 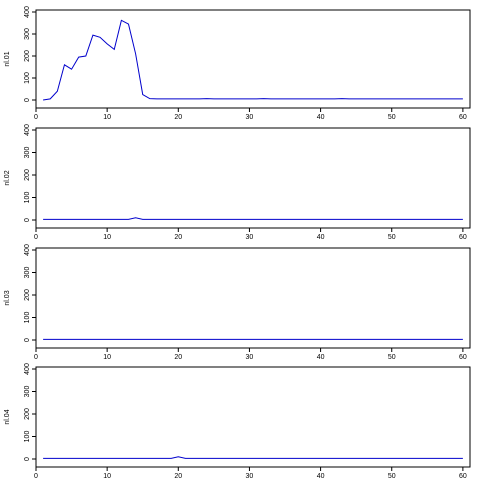 What do you see at coordinates (7, 416) in the screenshot?
I see `y-axis-label: nl.04` at bounding box center [7, 416].